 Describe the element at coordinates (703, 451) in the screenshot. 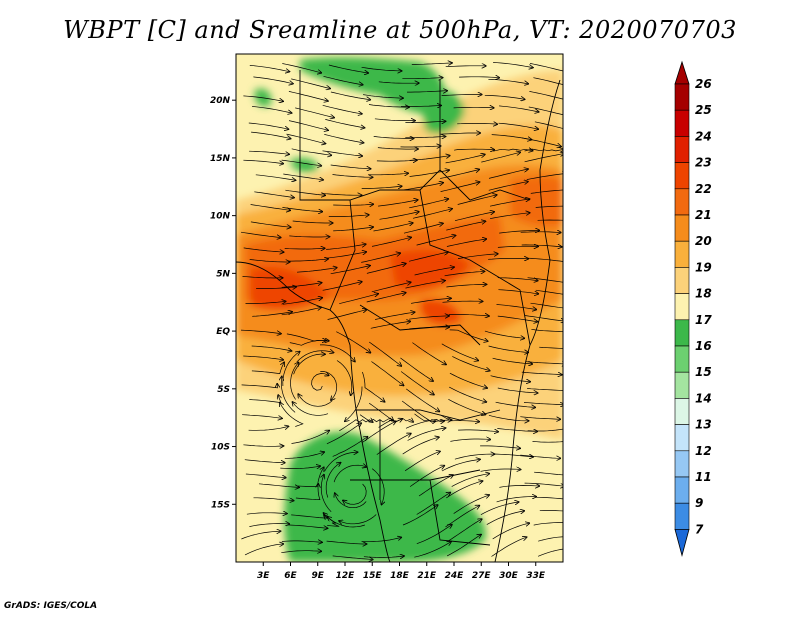

I see `colorbar-label: 12` at that location.